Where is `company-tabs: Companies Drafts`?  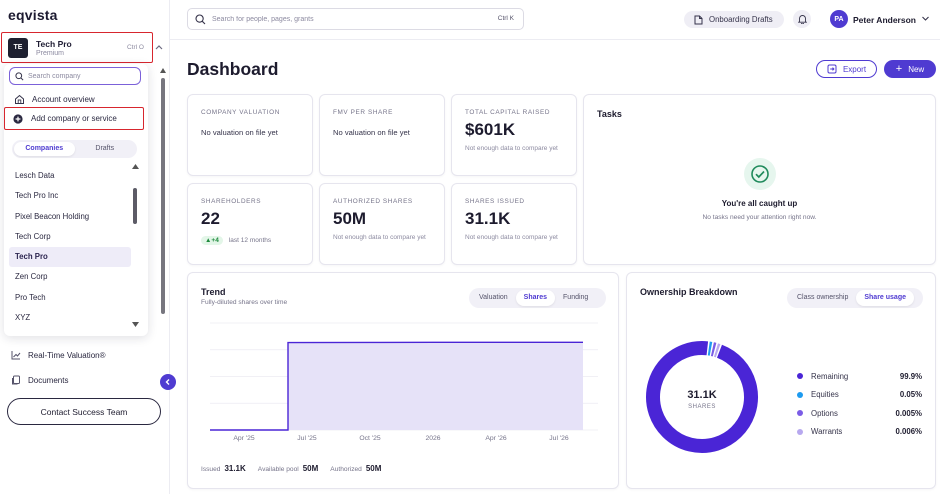
company-tabs: Companies Drafts is located at coordinates (74, 149).